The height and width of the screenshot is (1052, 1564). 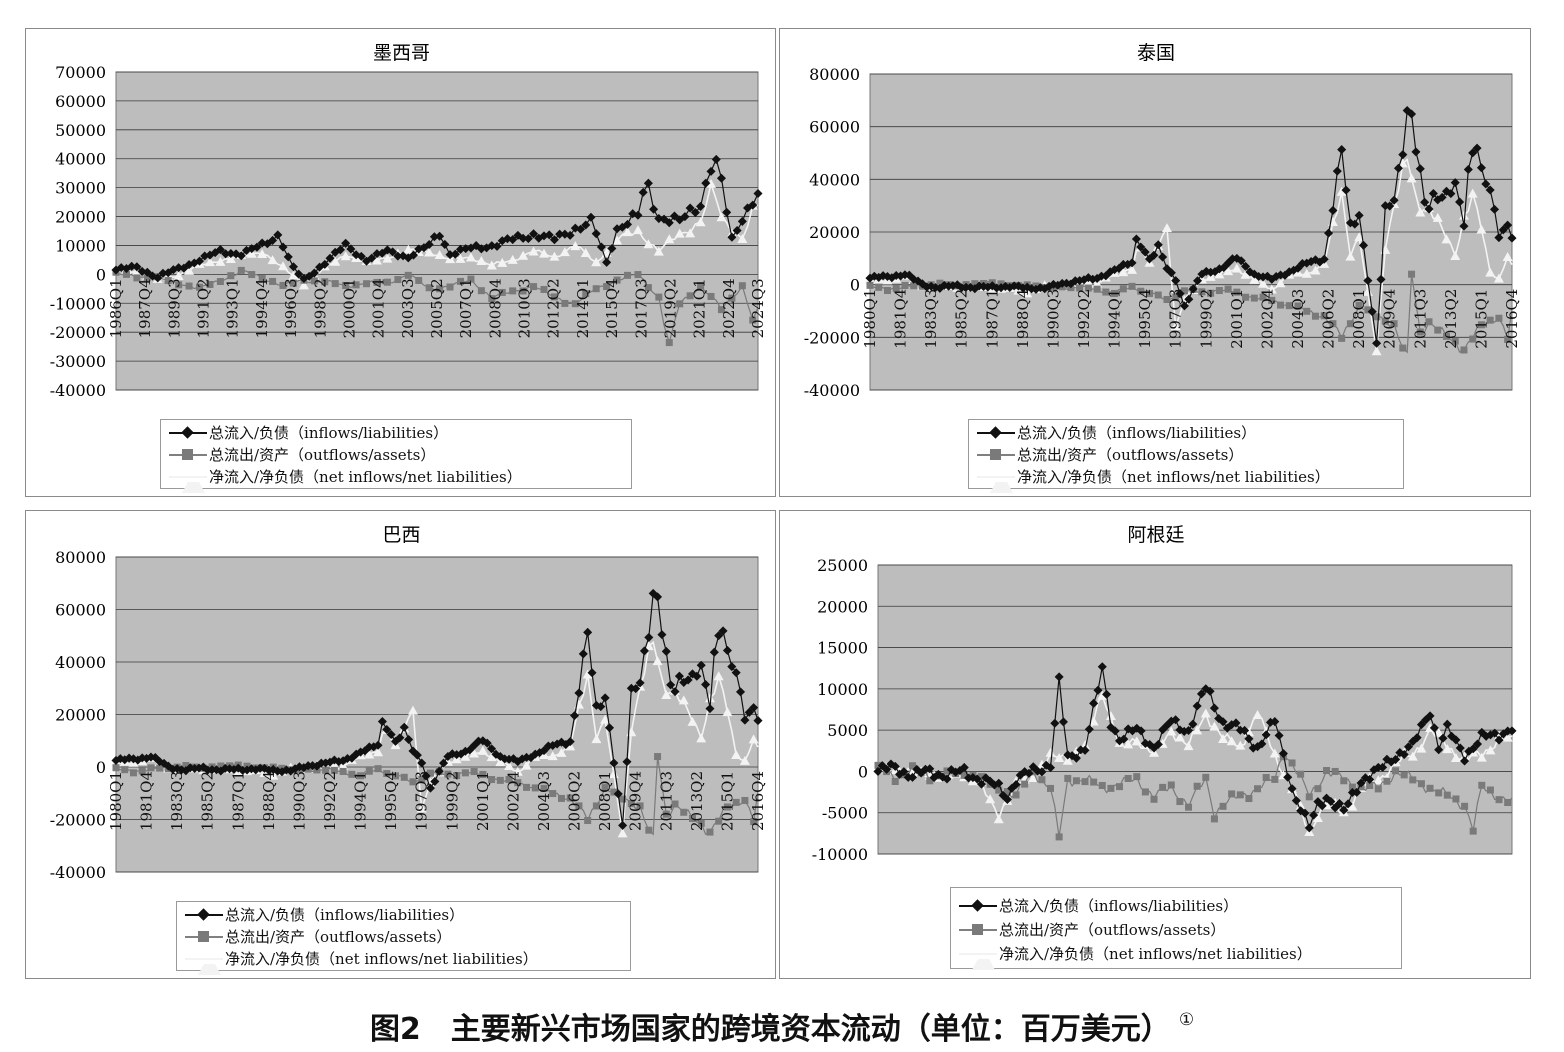 What do you see at coordinates (147, 801) in the screenshot?
I see `x-tick-label: 1981Q4` at bounding box center [147, 801].